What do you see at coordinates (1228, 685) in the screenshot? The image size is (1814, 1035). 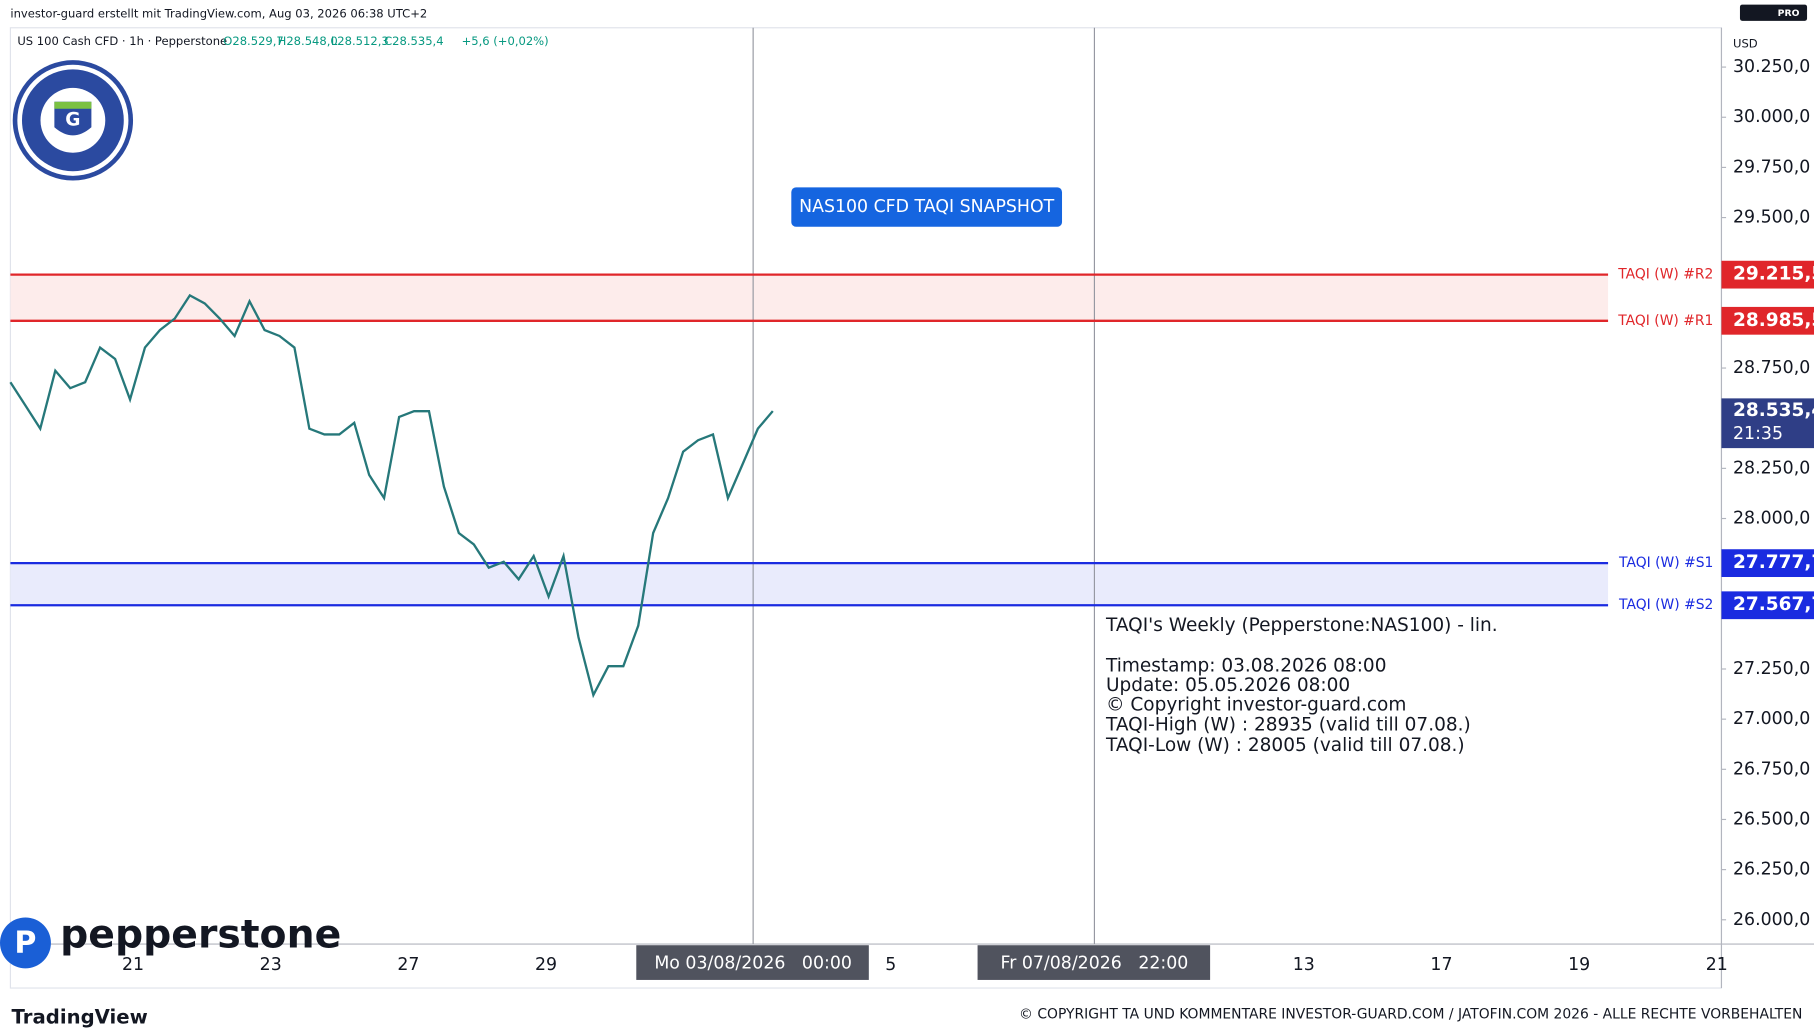 I see `info-line: Update: 05.05.2026 08:00` at bounding box center [1228, 685].